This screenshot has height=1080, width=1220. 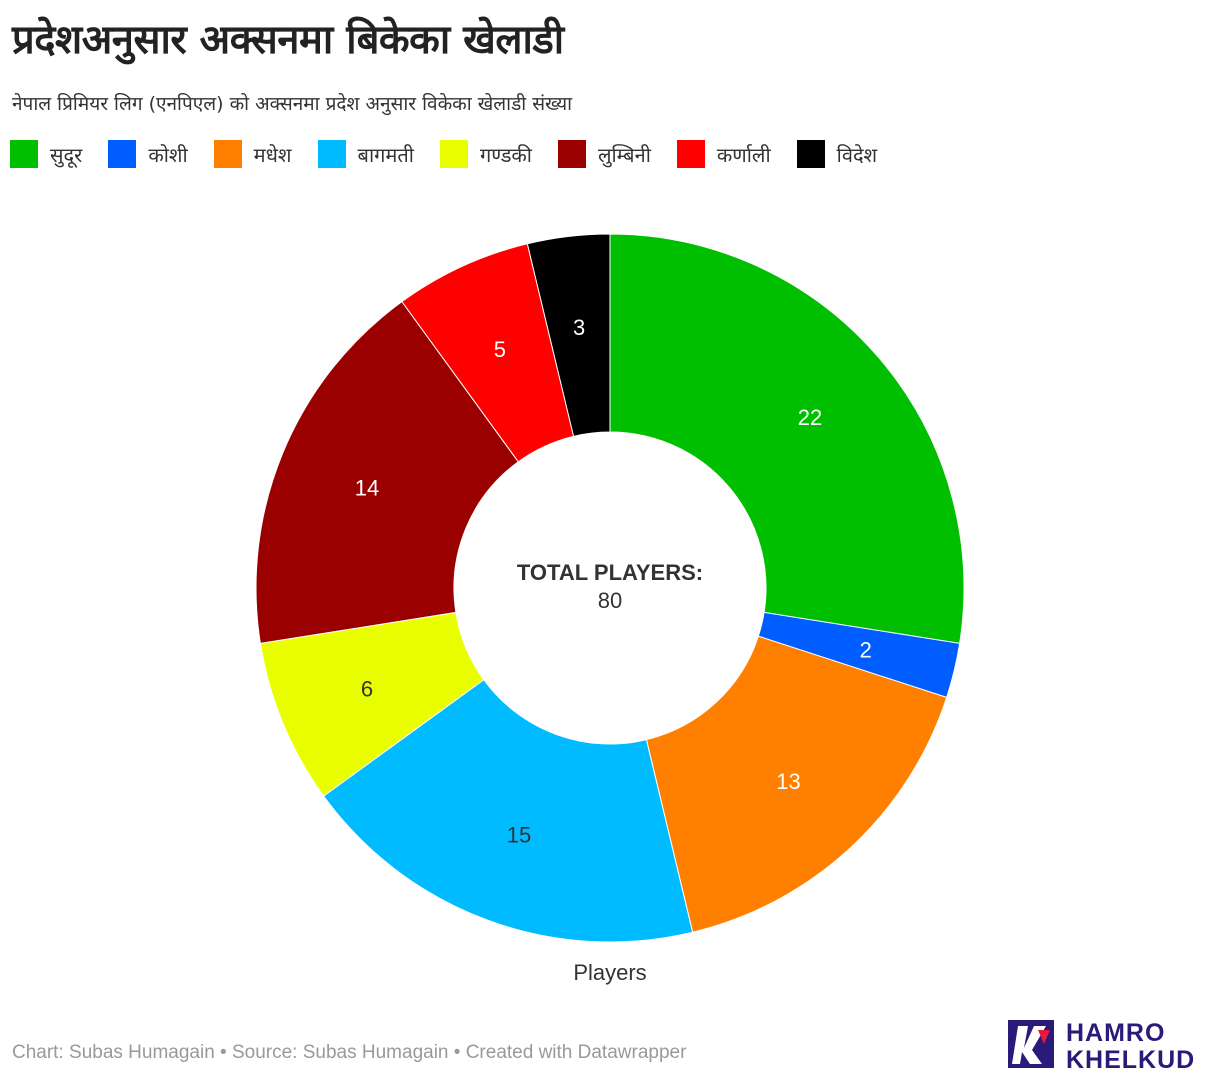 I want to click on legend-item: कर्णाली, so click(x=723, y=154).